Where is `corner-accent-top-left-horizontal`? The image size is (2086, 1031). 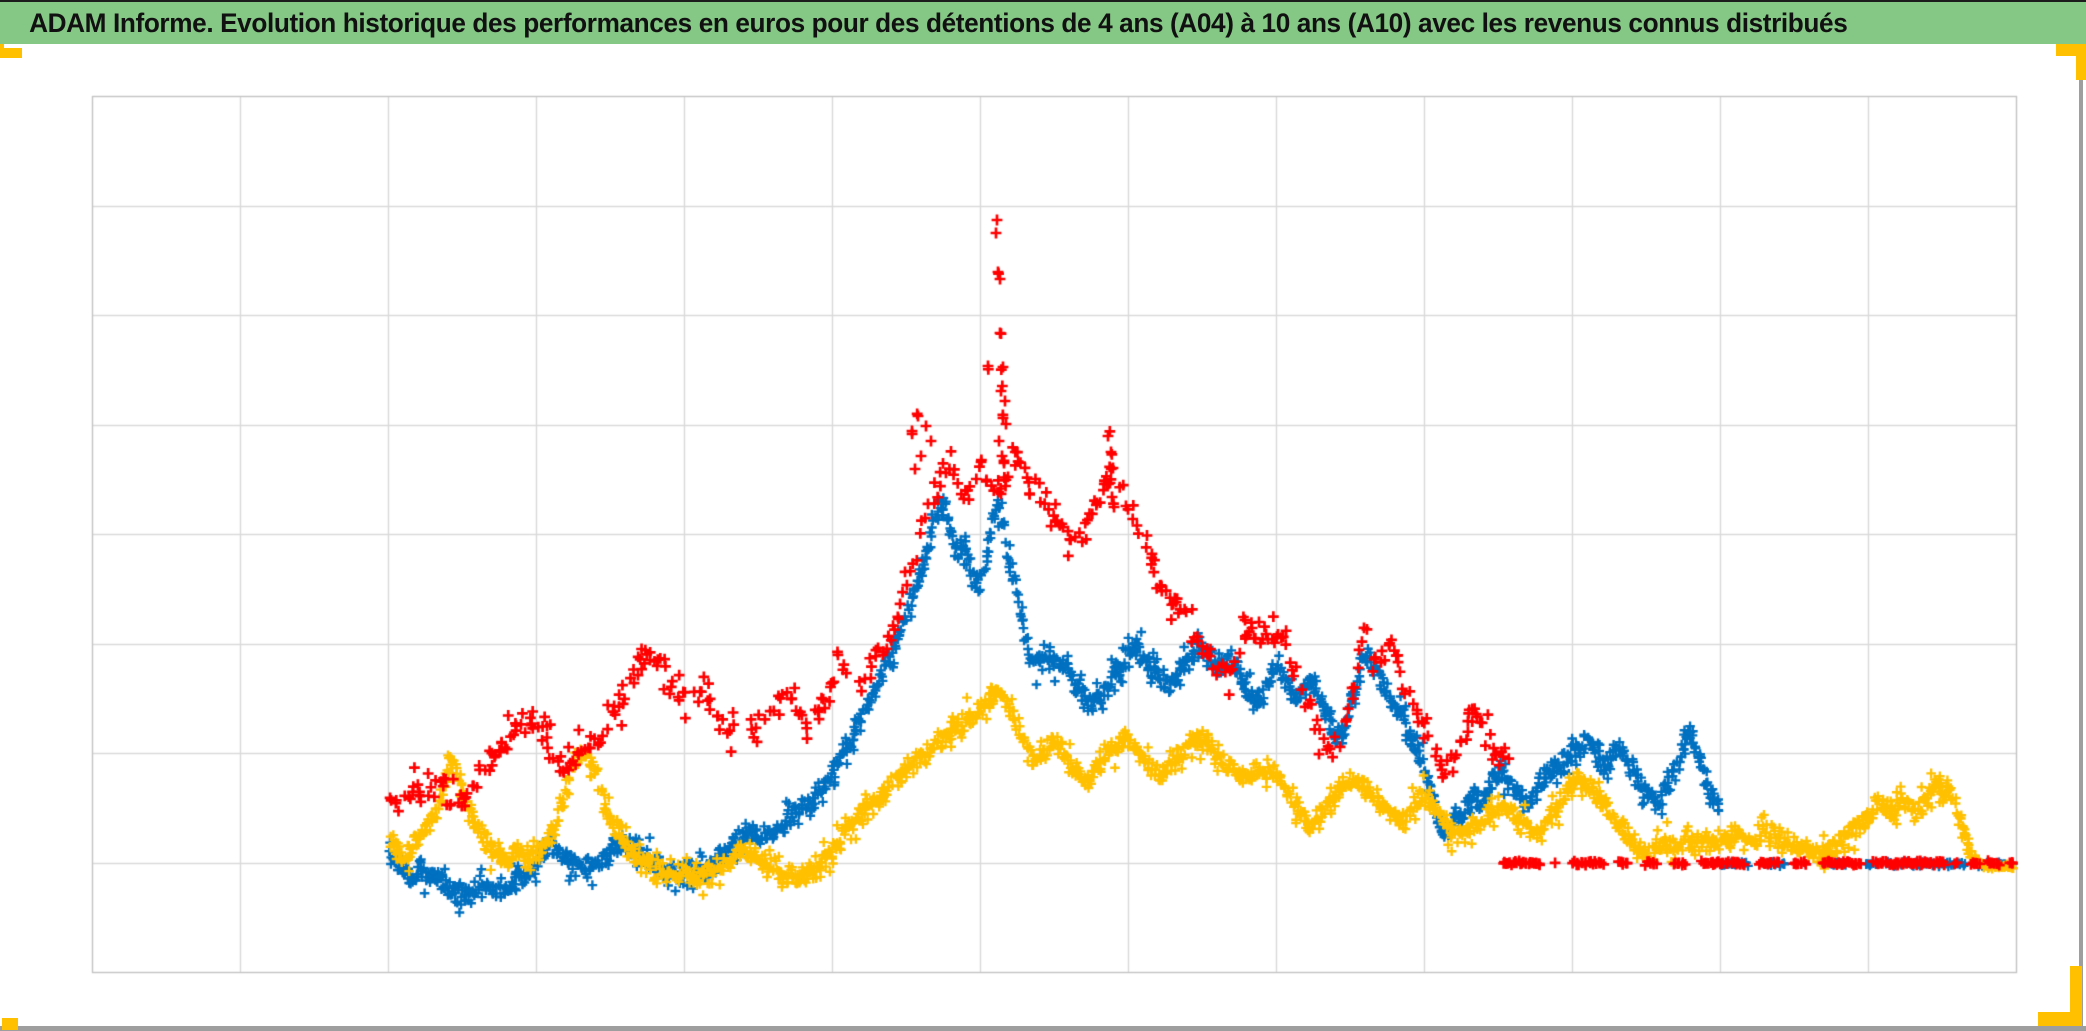
corner-accent-top-left-horizontal is located at coordinates (11, 53).